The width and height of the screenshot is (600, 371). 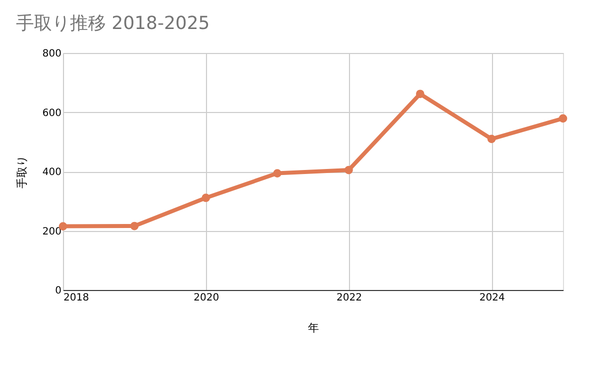 What do you see at coordinates (492, 298) in the screenshot?
I see `x-tick-label: 2024` at bounding box center [492, 298].